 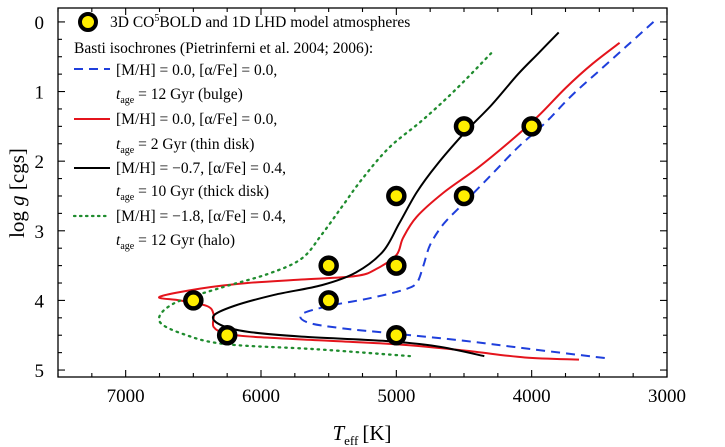 I want to click on x-tick-label: 7000, so click(x=126, y=396).